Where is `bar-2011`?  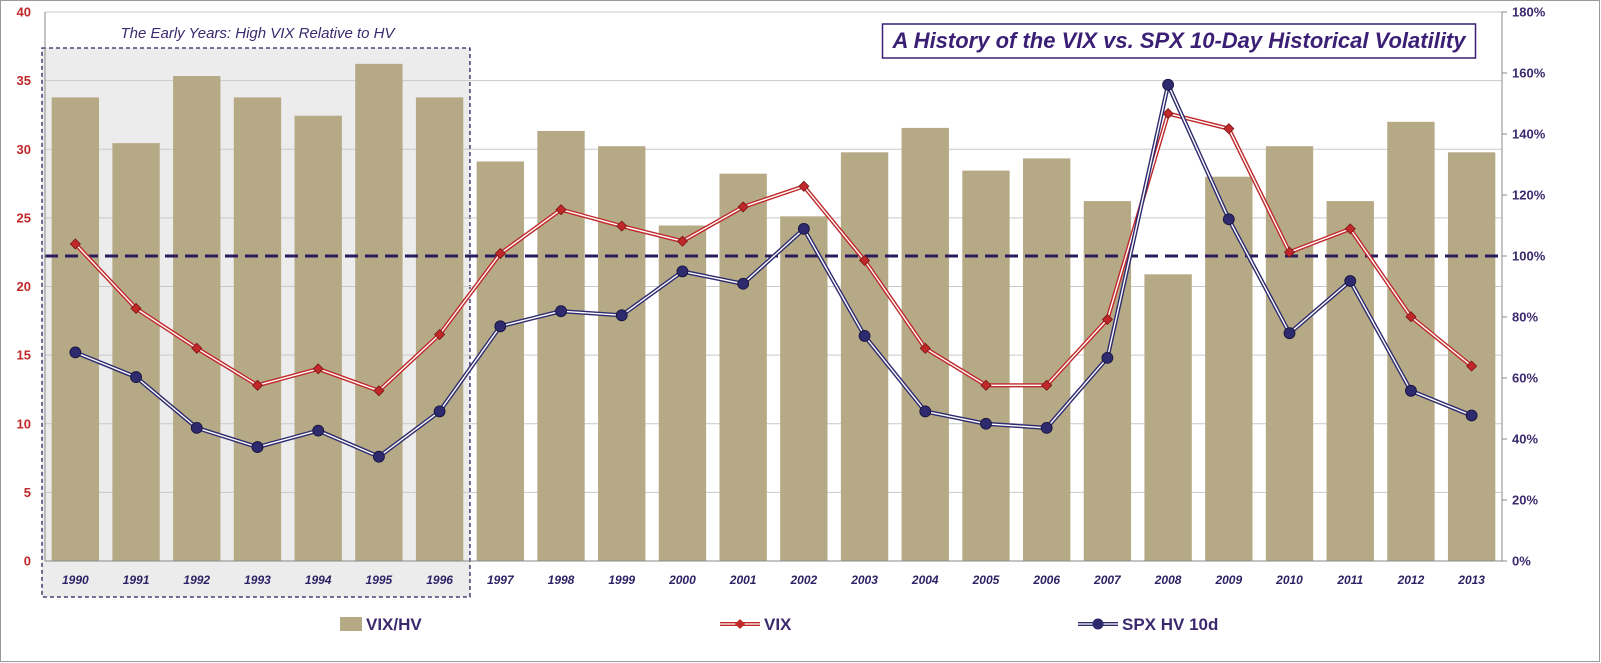
bar-2011 is located at coordinates (1350, 381).